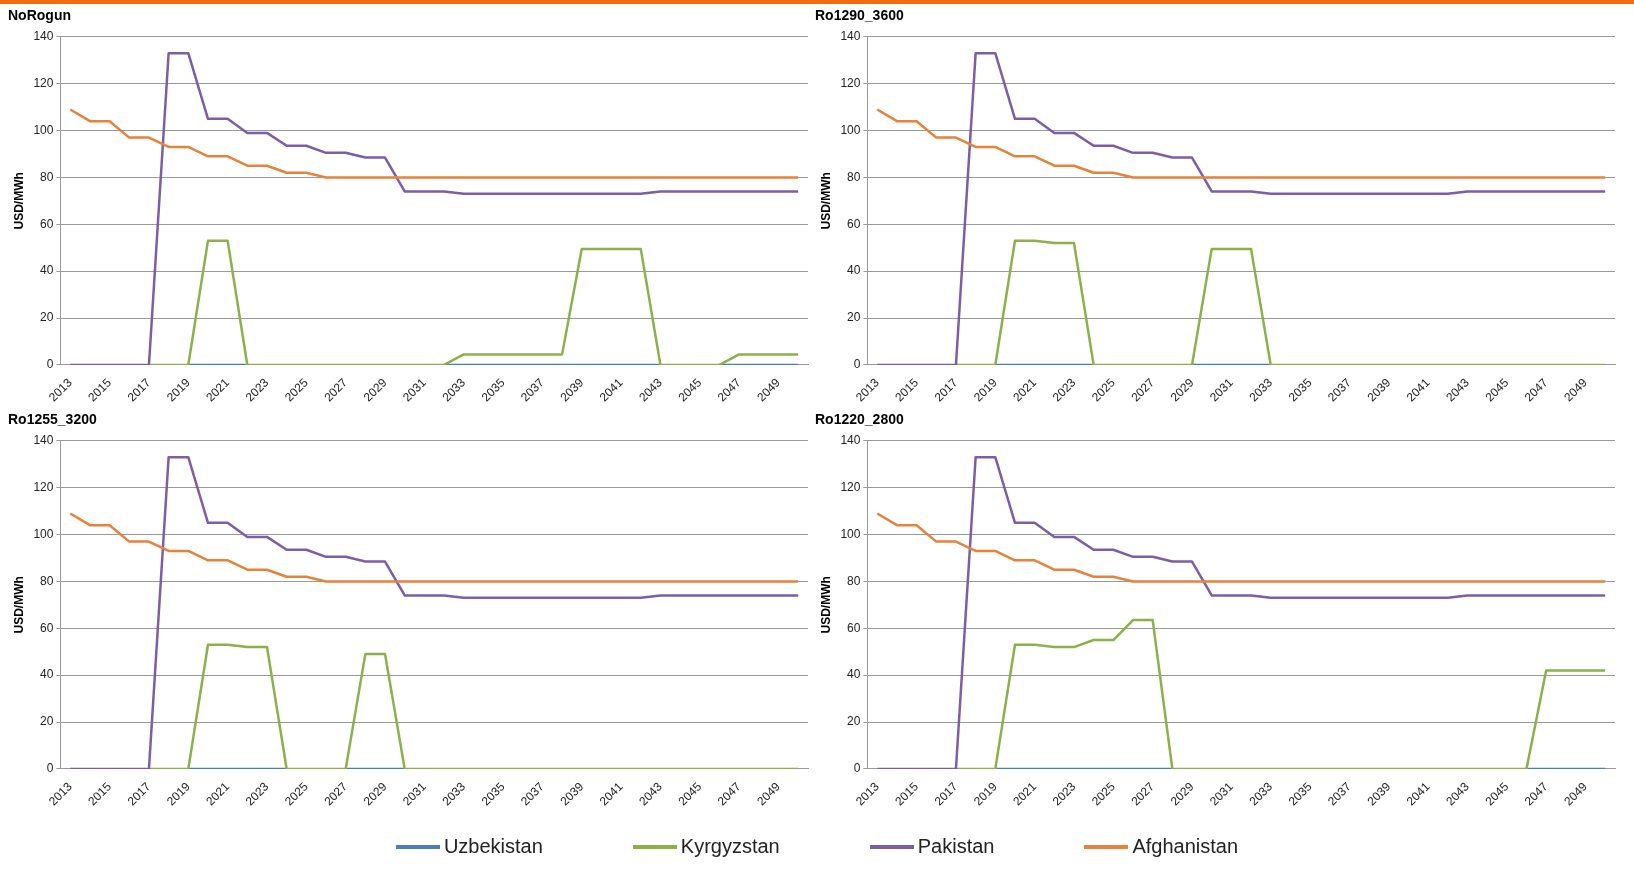  I want to click on chart-title: Ro1255_3200, so click(52, 419).